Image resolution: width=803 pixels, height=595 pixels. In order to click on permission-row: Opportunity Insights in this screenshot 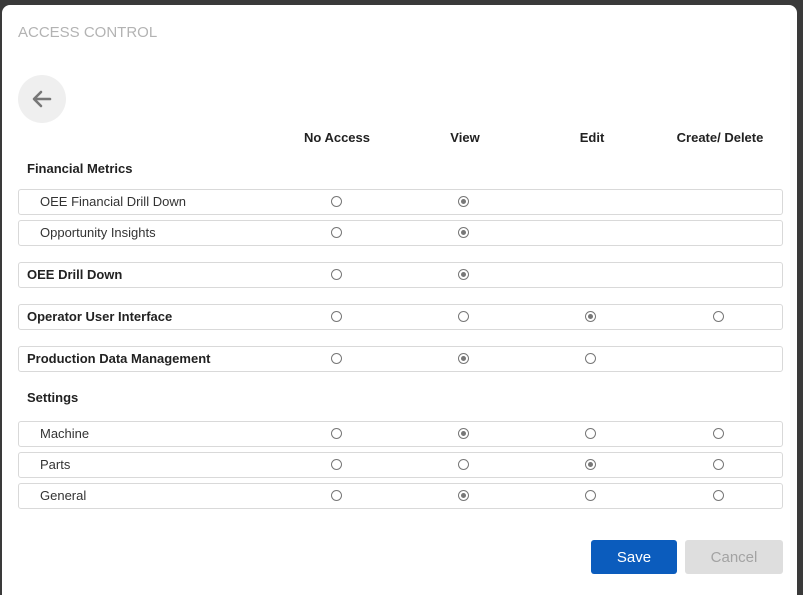, I will do `click(400, 233)`.